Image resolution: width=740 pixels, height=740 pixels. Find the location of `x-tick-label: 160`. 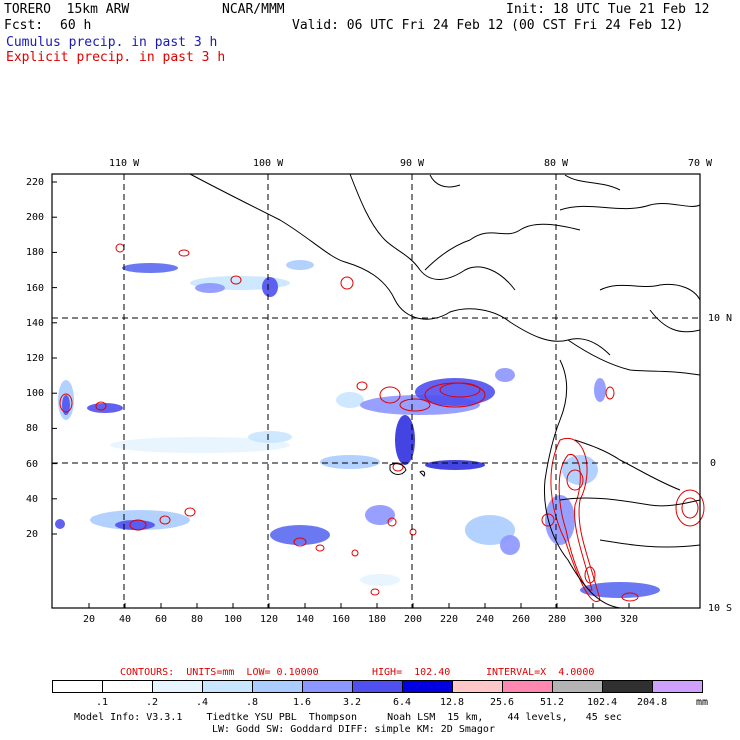

x-tick-label: 160 is located at coordinates (341, 619).